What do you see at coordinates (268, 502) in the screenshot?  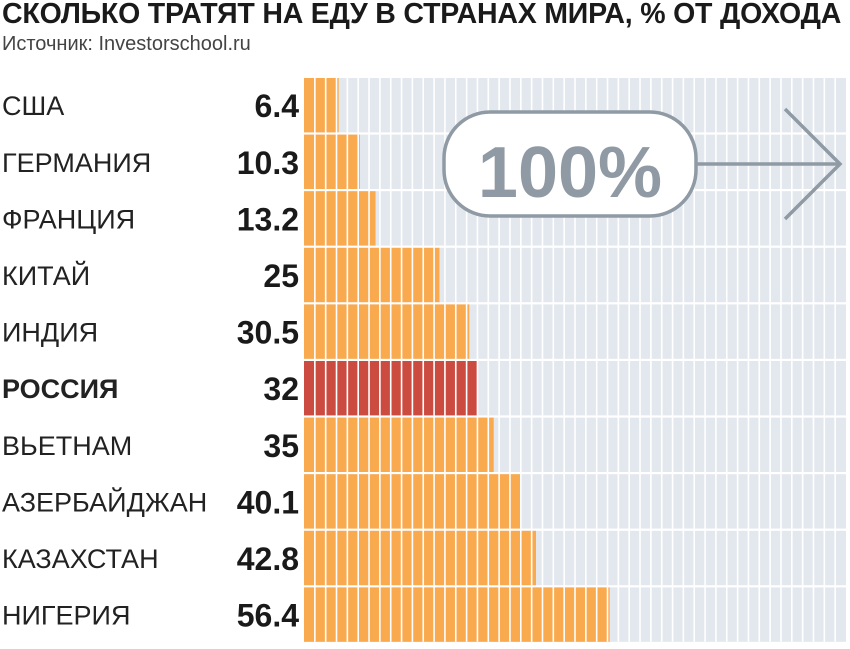 I see `value-label: 40.1` at bounding box center [268, 502].